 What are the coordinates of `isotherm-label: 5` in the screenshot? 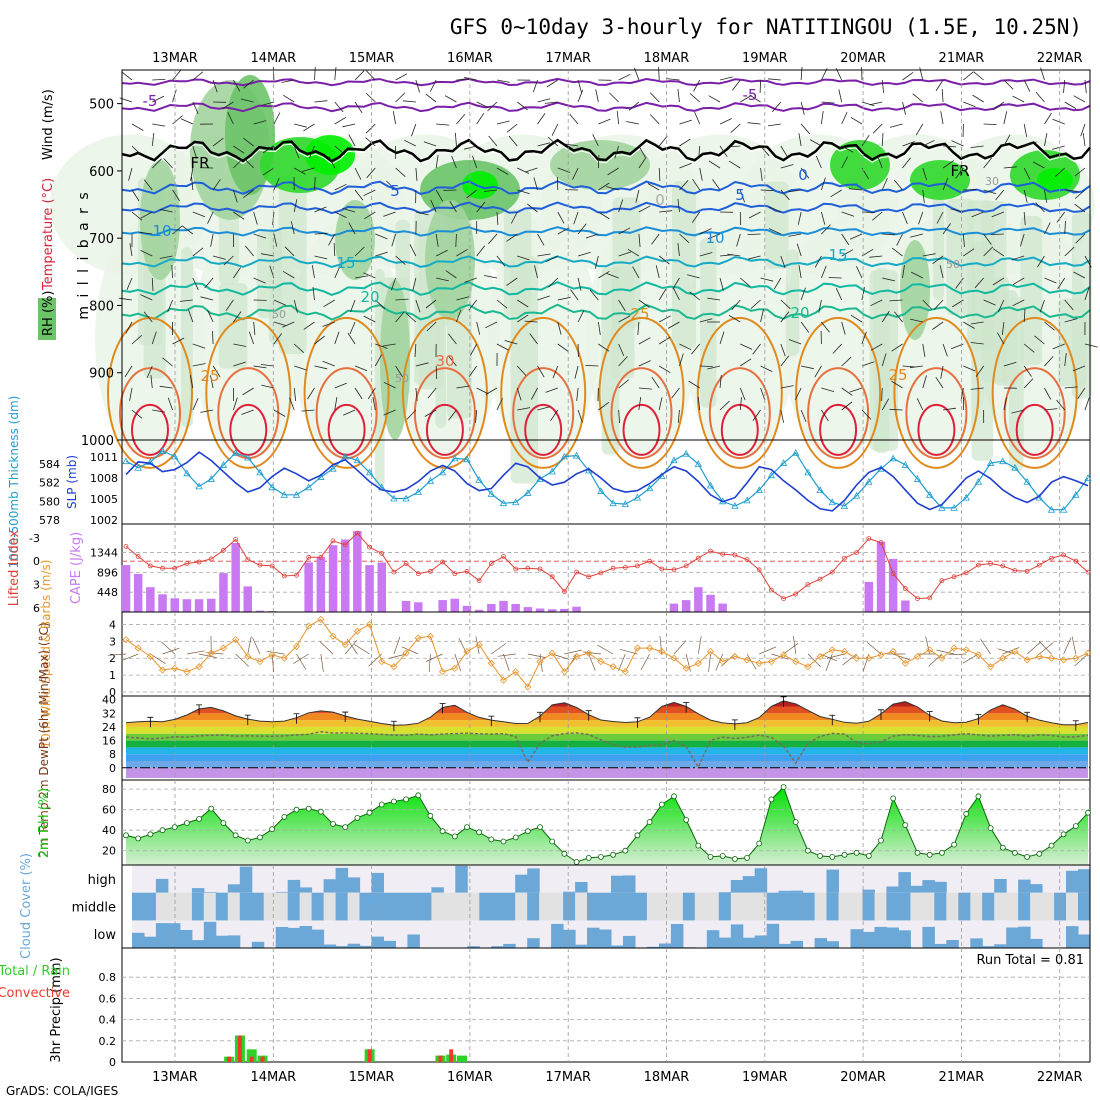 It's located at (395, 191).